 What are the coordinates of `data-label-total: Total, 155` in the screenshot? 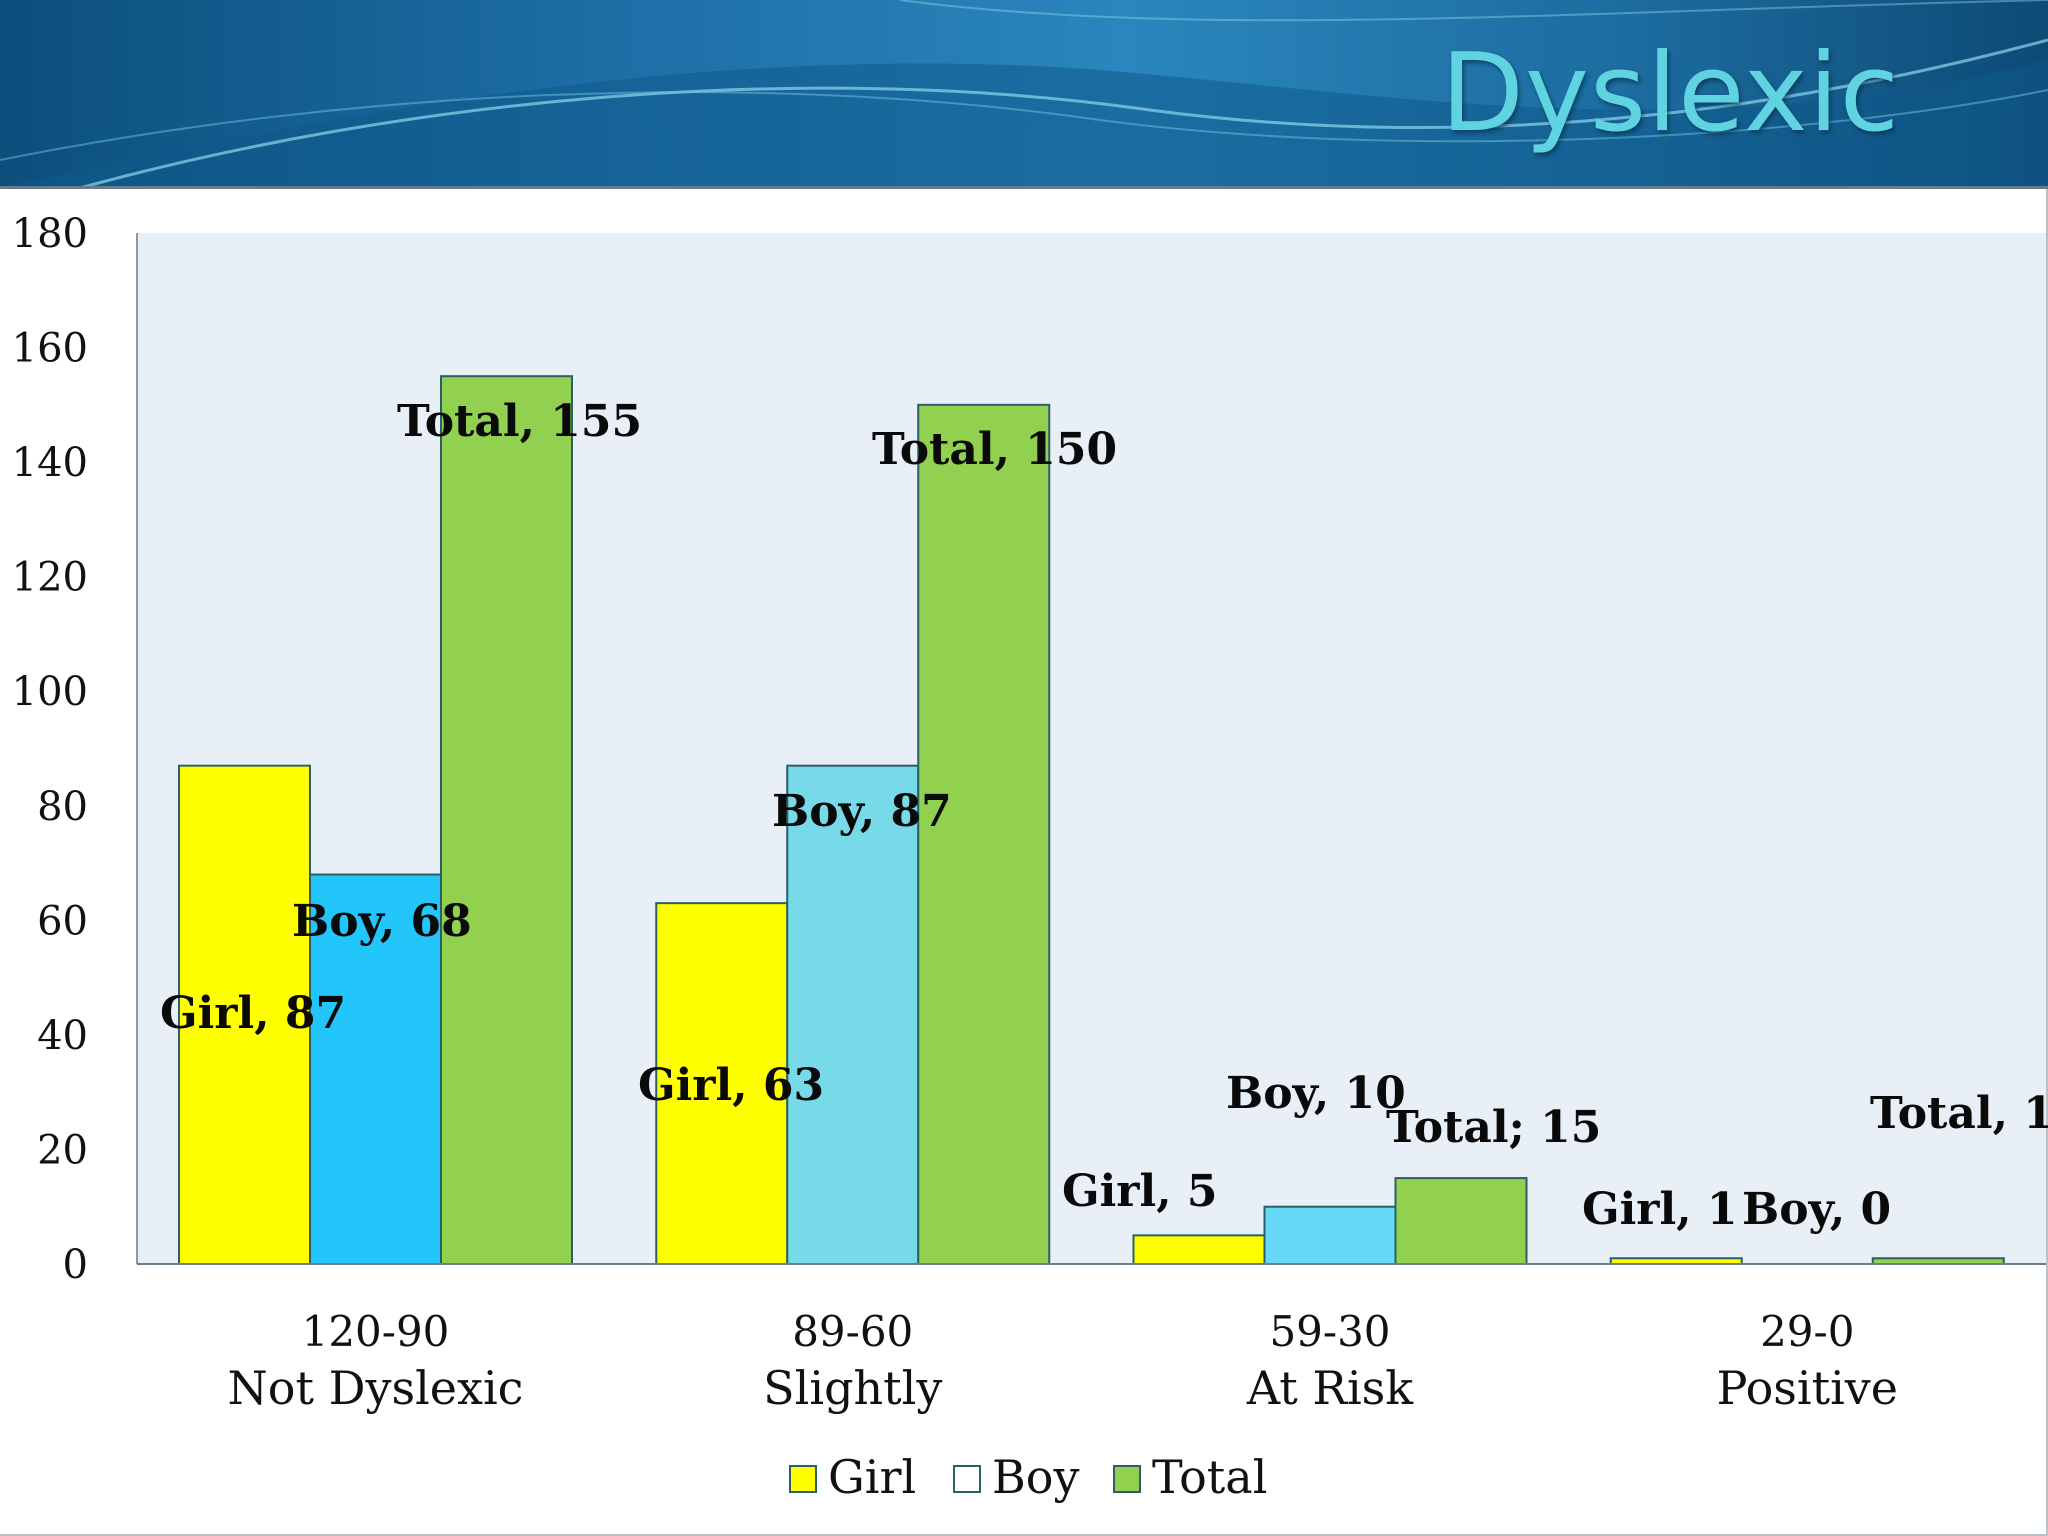 It's located at (519, 421).